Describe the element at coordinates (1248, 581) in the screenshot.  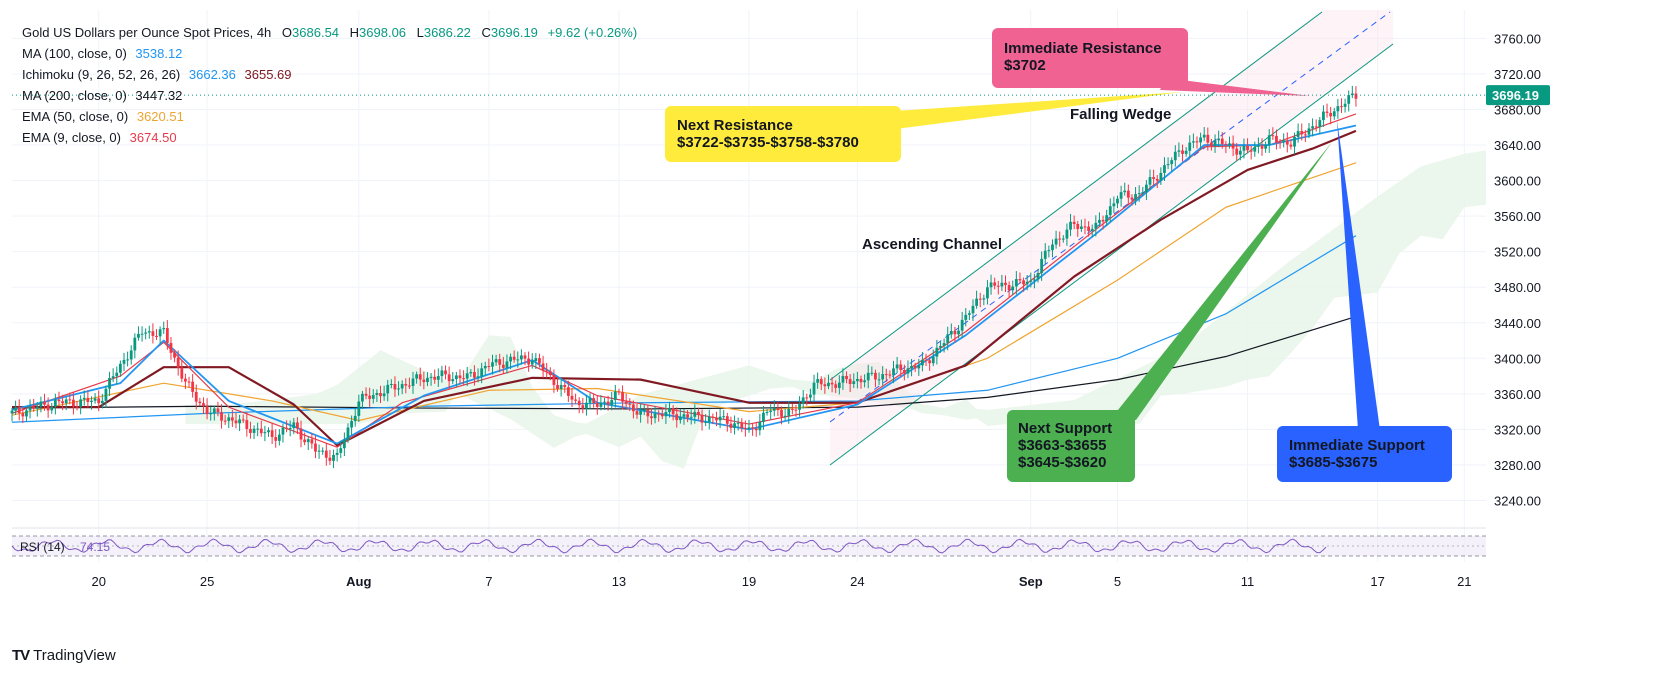
I see `x-tick-label: 11` at that location.